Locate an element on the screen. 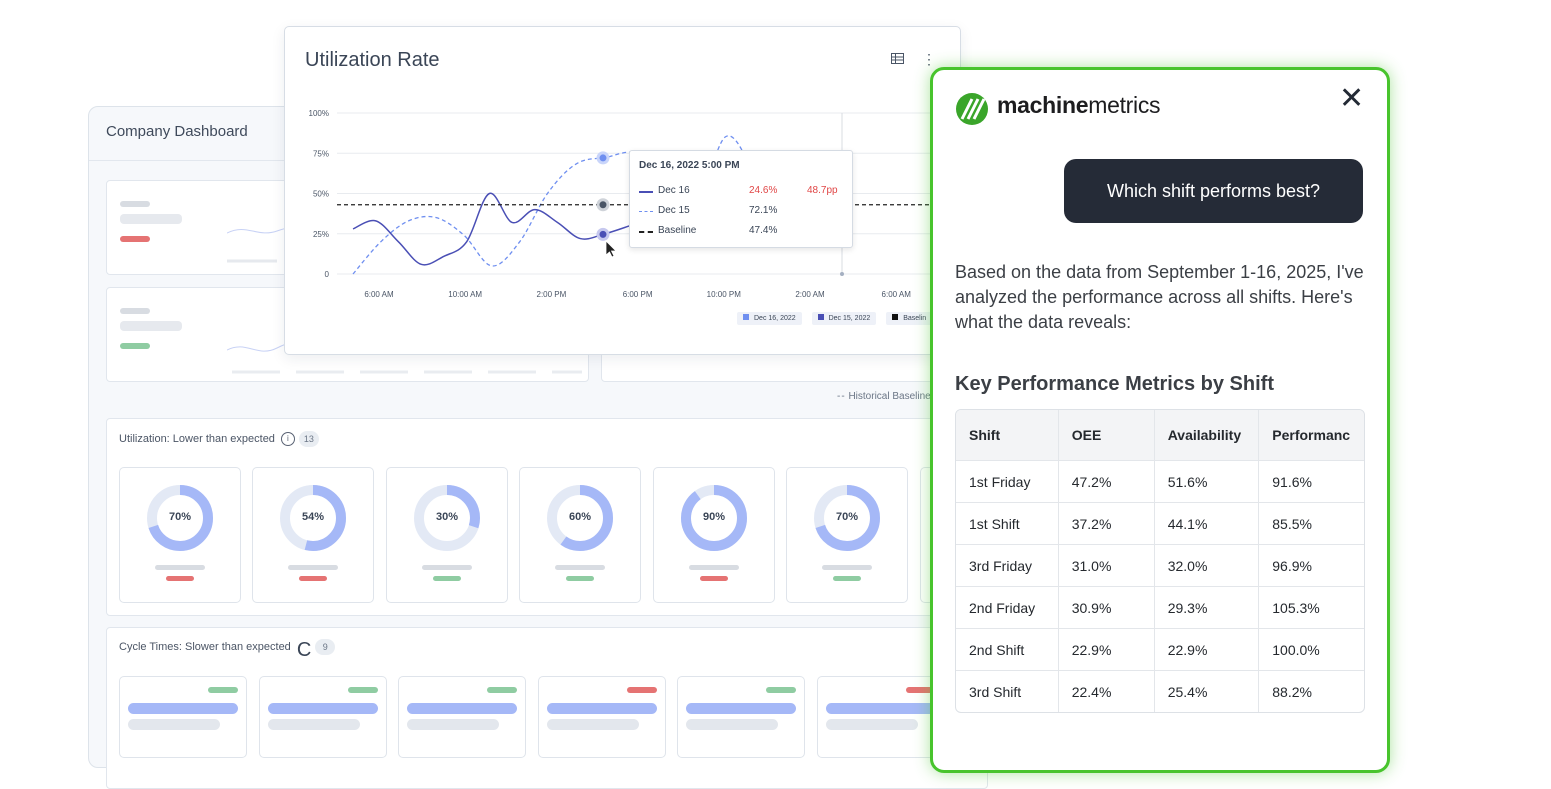 The height and width of the screenshot is (789, 1551). table-cell: 32.0% is located at coordinates (1206, 565).